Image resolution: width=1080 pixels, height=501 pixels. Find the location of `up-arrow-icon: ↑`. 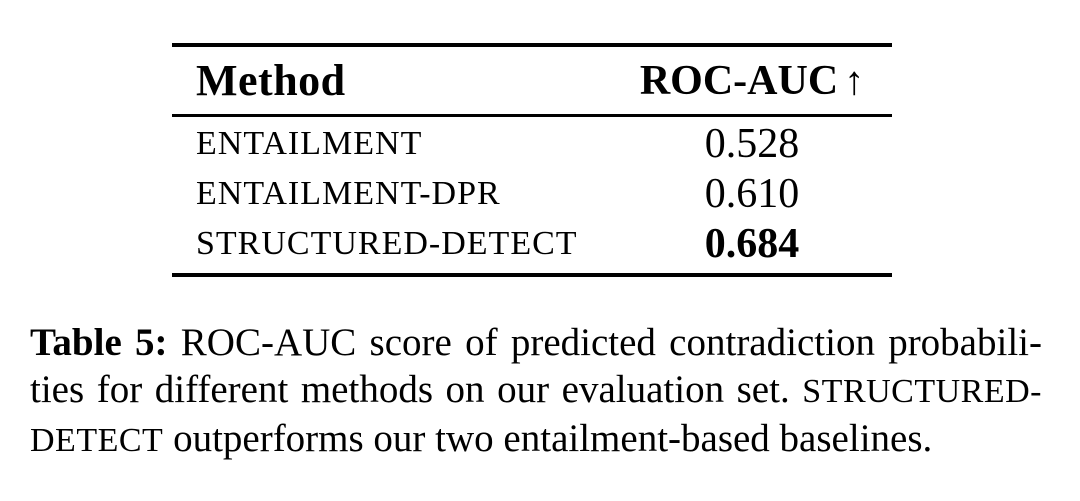

up-arrow-icon: ↑ is located at coordinates (854, 80).